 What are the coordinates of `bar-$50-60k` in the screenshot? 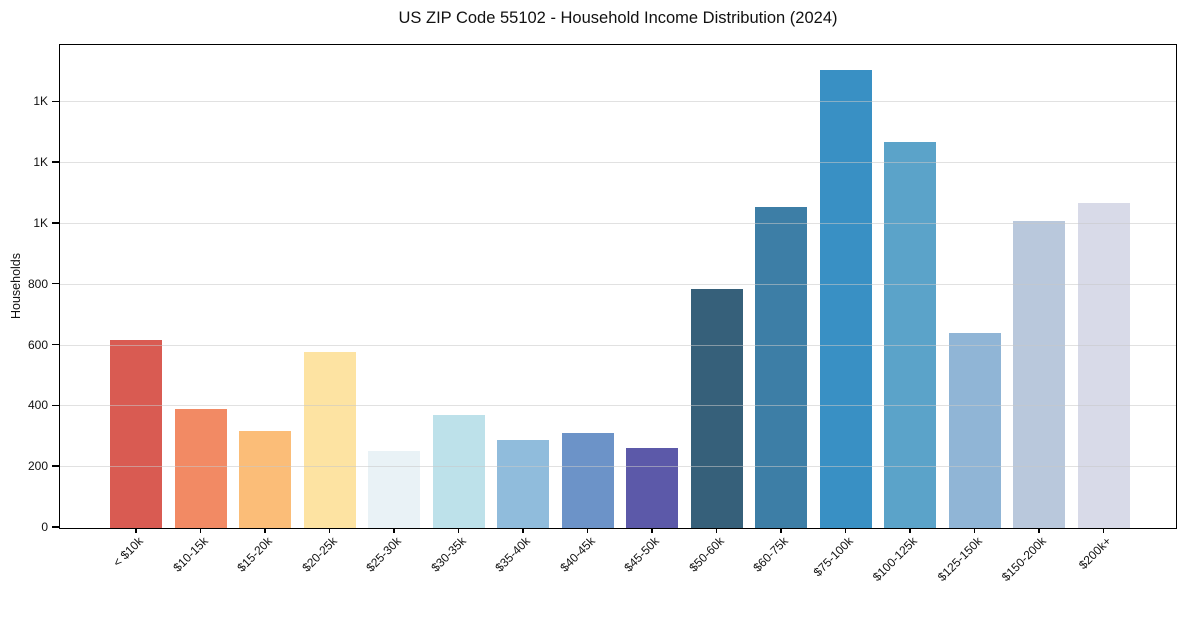 It's located at (716, 408).